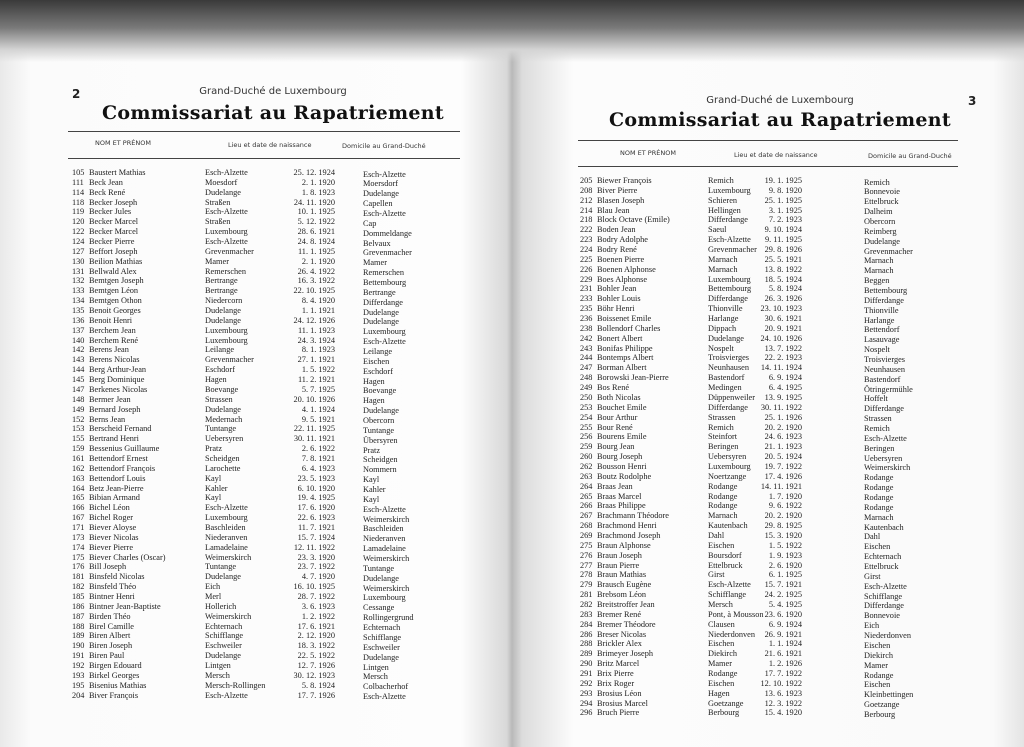 This screenshot has width=1024, height=747. Describe the element at coordinates (910, 156) in the screenshot. I see `column-header: Domicile au Grand-Duché` at that location.